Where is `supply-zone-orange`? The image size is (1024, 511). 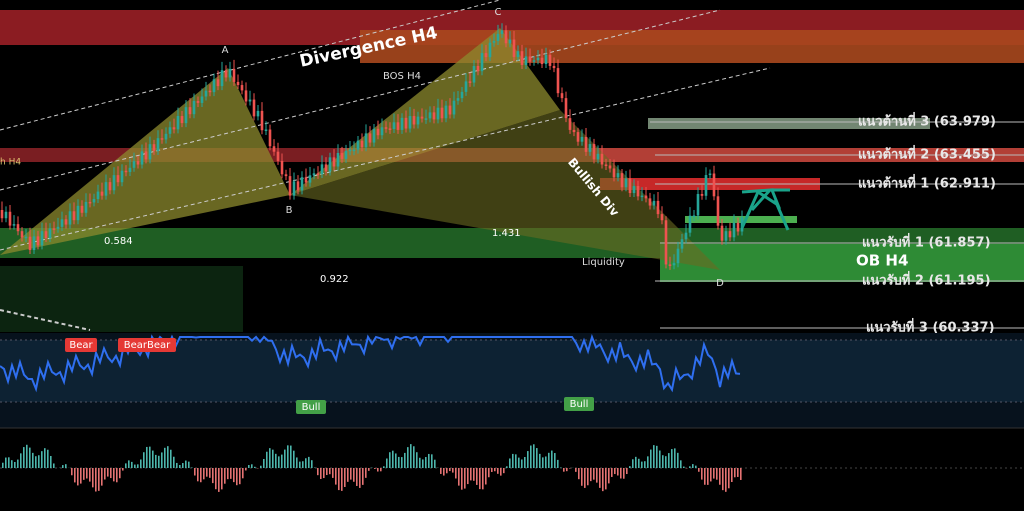
supply-zone-orange is located at coordinates (692, 46).